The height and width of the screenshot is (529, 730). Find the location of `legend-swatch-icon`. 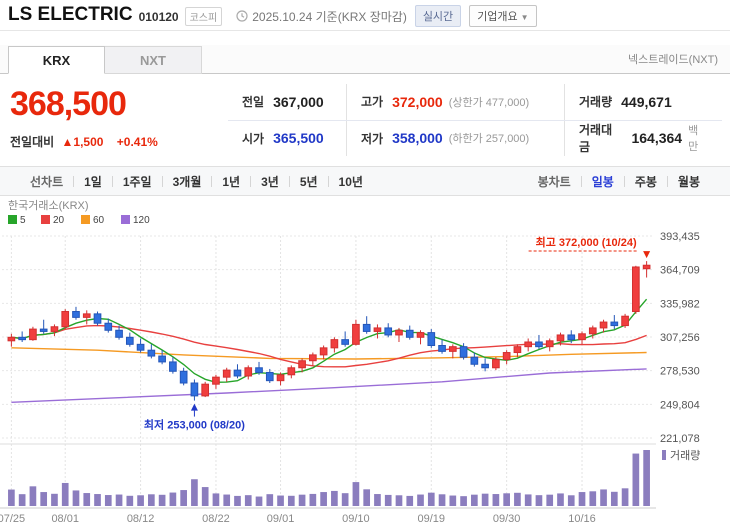

legend-swatch-icon is located at coordinates (45, 219).